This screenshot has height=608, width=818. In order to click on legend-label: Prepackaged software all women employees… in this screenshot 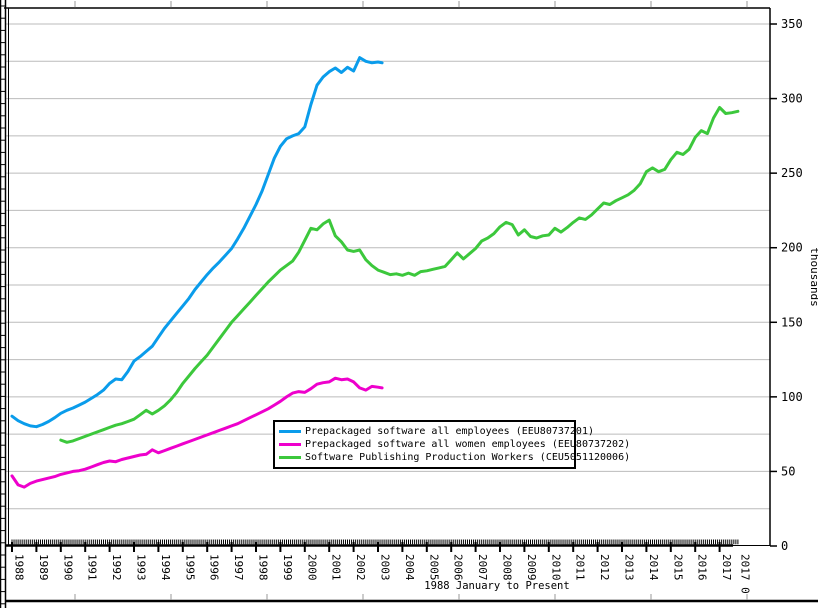, I will do `click(468, 444)`.